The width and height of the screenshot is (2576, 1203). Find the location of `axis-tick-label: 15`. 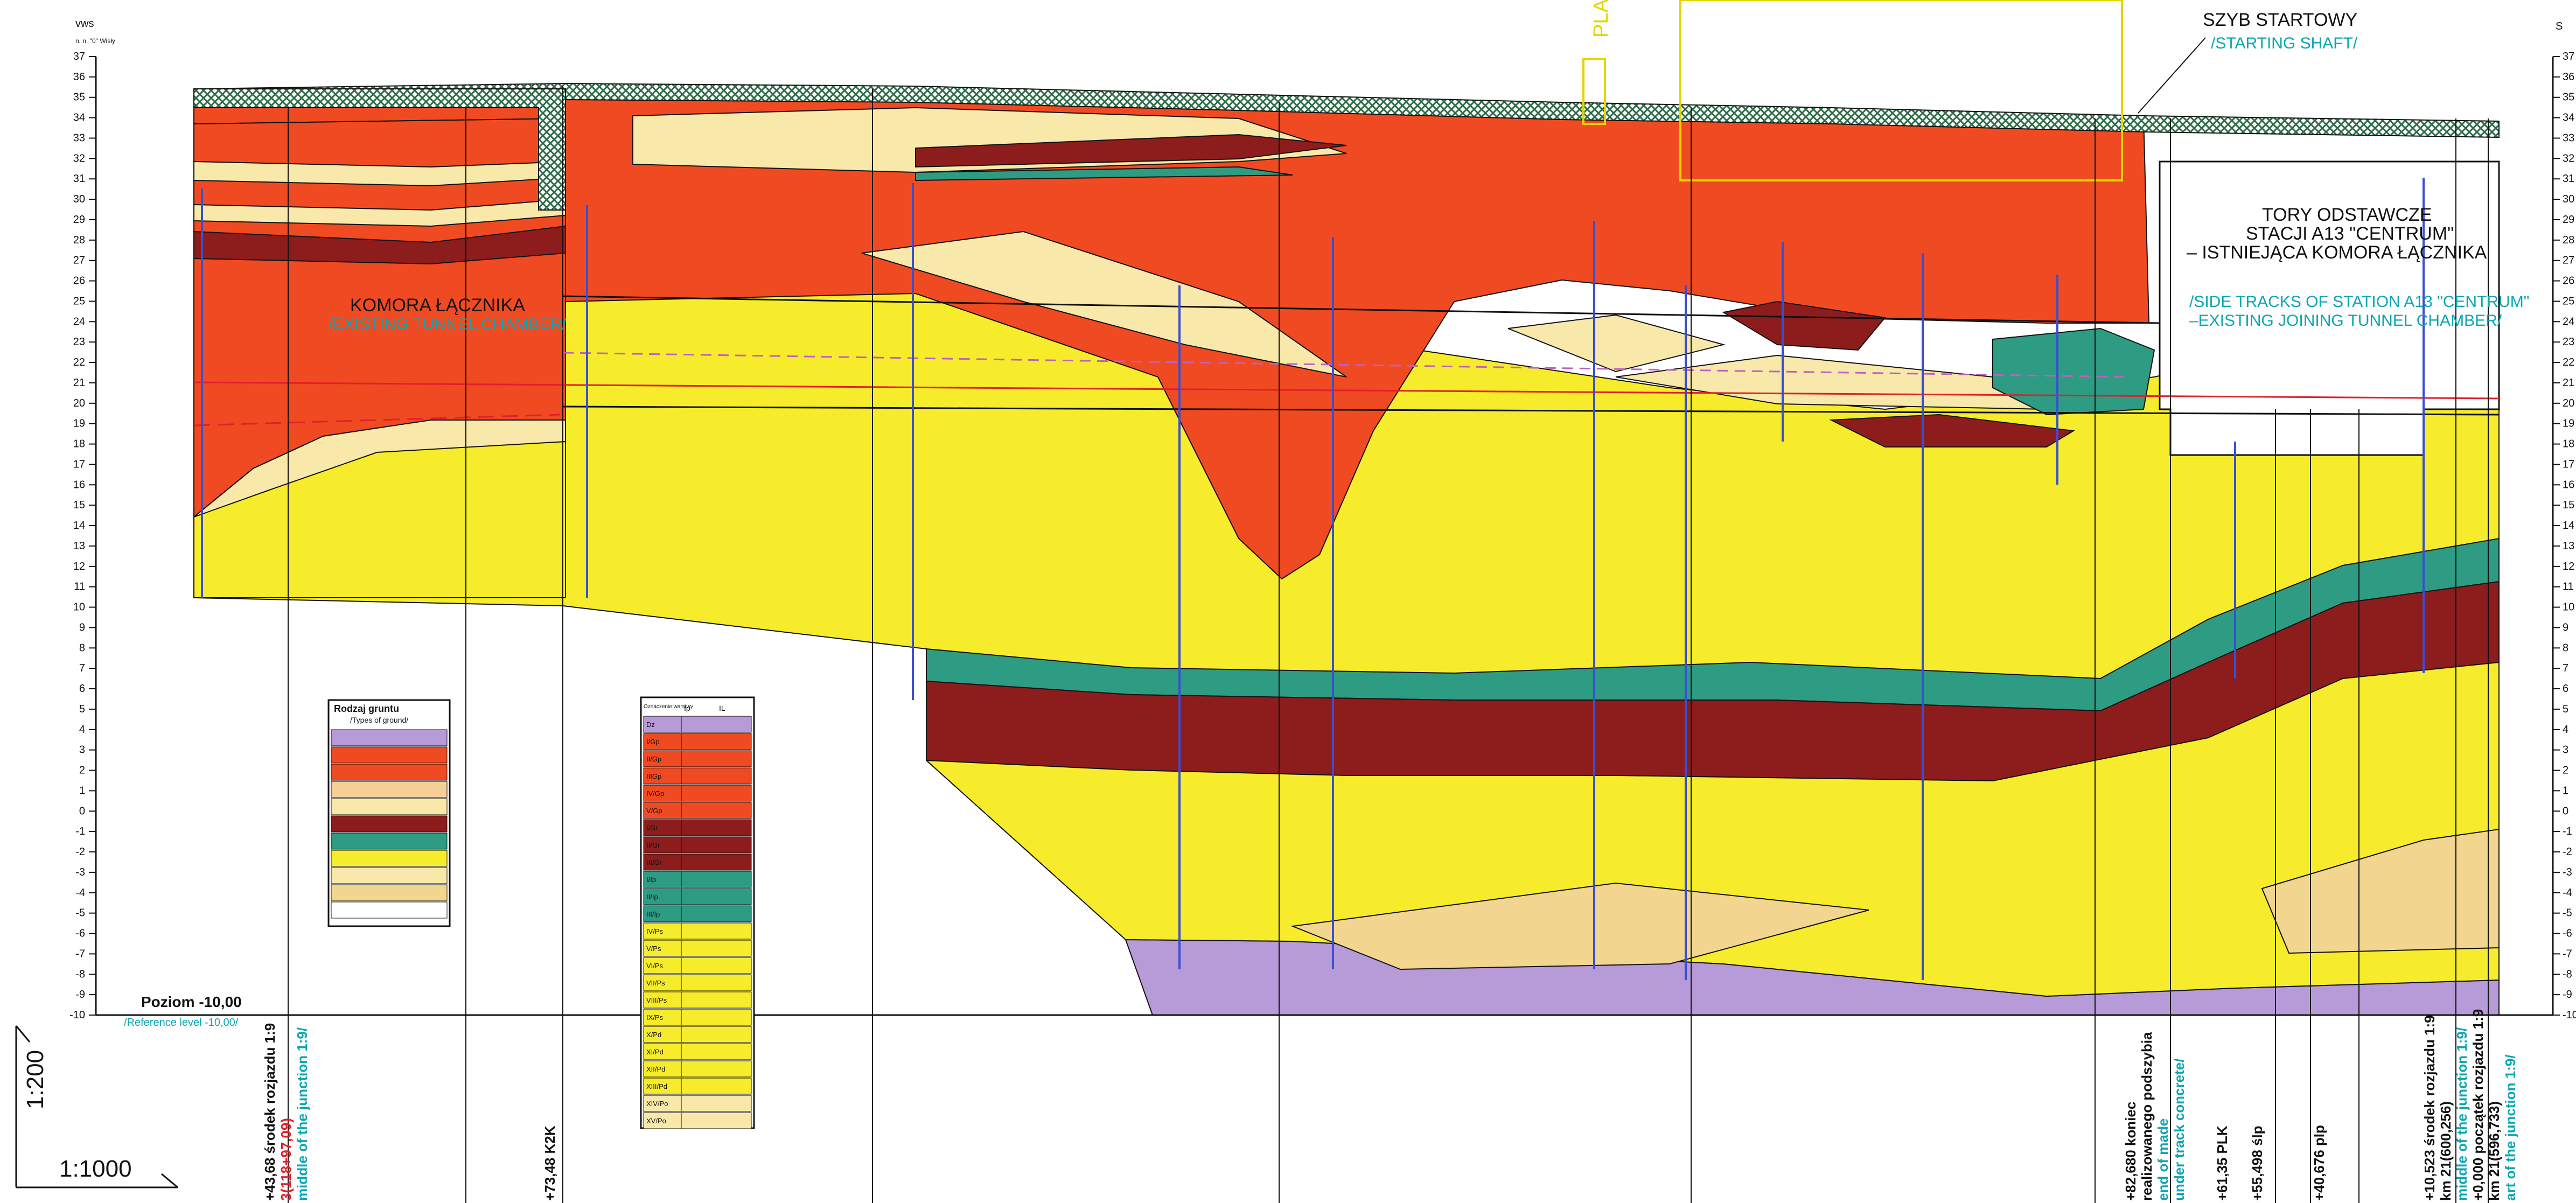

axis-tick-label: 15 is located at coordinates (79, 505).